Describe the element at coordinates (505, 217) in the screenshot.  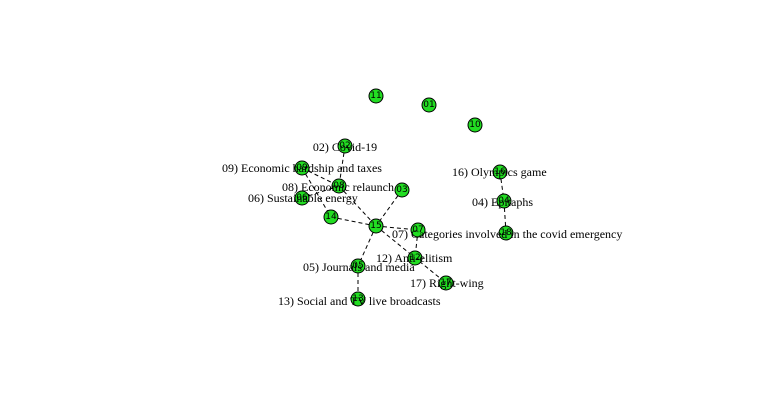
I see `edge-n04-n18` at that location.